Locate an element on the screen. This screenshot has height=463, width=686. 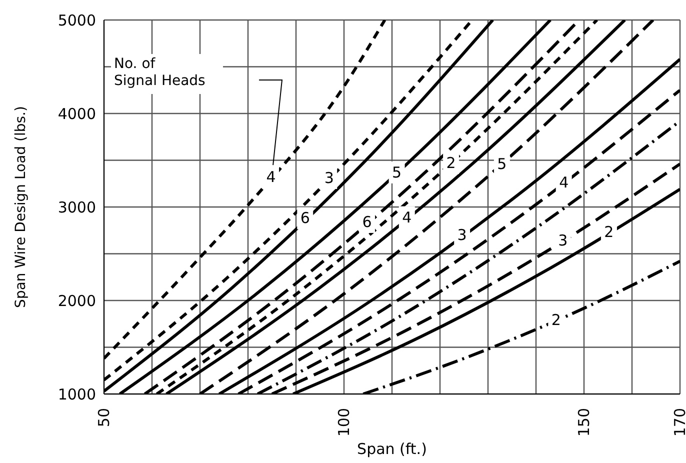
annotation: No. of Signal Heads is located at coordinates (160, 72).